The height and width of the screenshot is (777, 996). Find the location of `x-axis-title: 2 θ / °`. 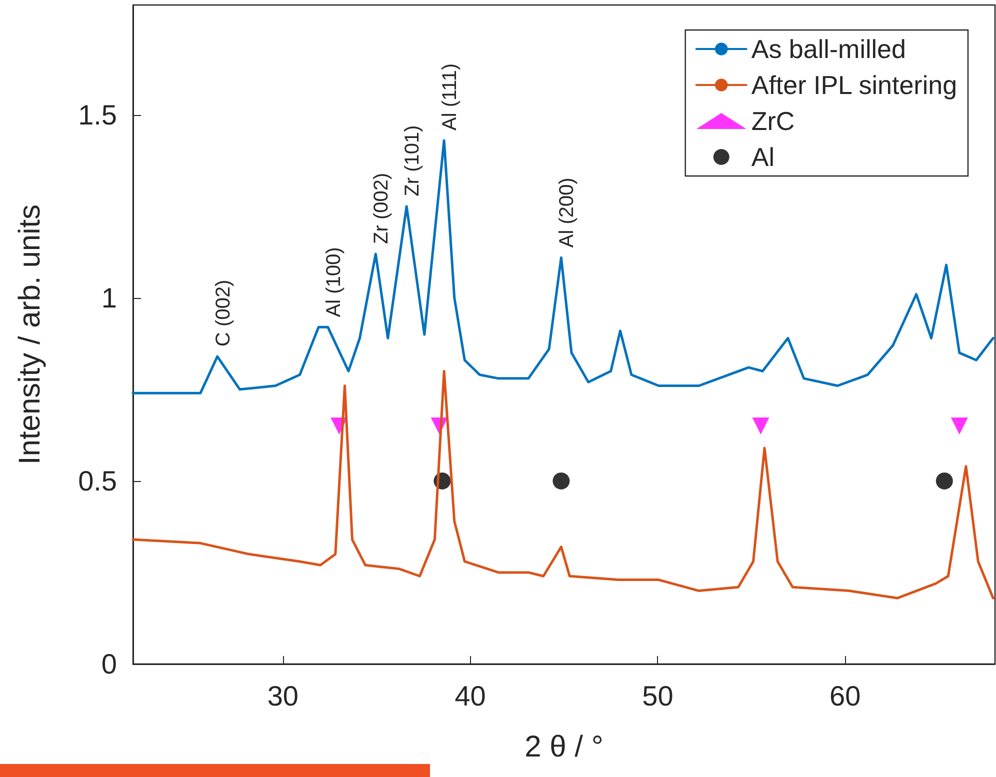

x-axis-title: 2 θ / ° is located at coordinates (564, 747).